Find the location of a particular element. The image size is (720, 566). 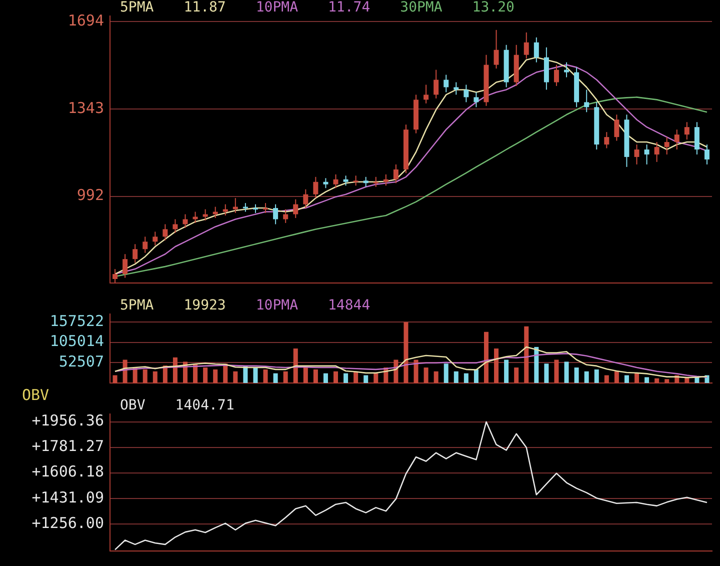

y-tick-label: 1343 is located at coordinates (86, 107).